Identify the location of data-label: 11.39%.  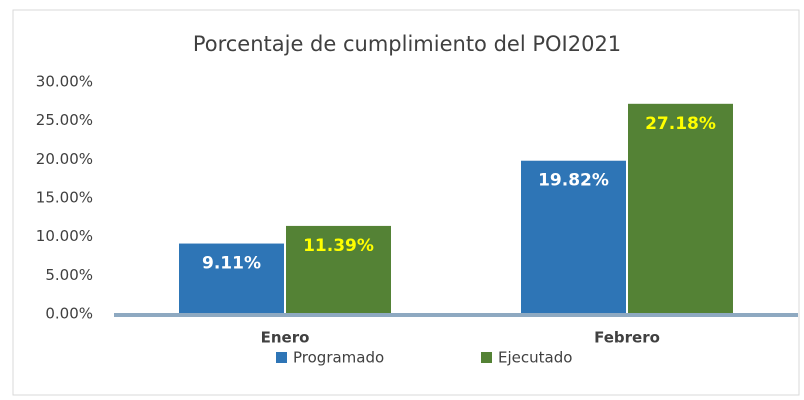
(338, 246).